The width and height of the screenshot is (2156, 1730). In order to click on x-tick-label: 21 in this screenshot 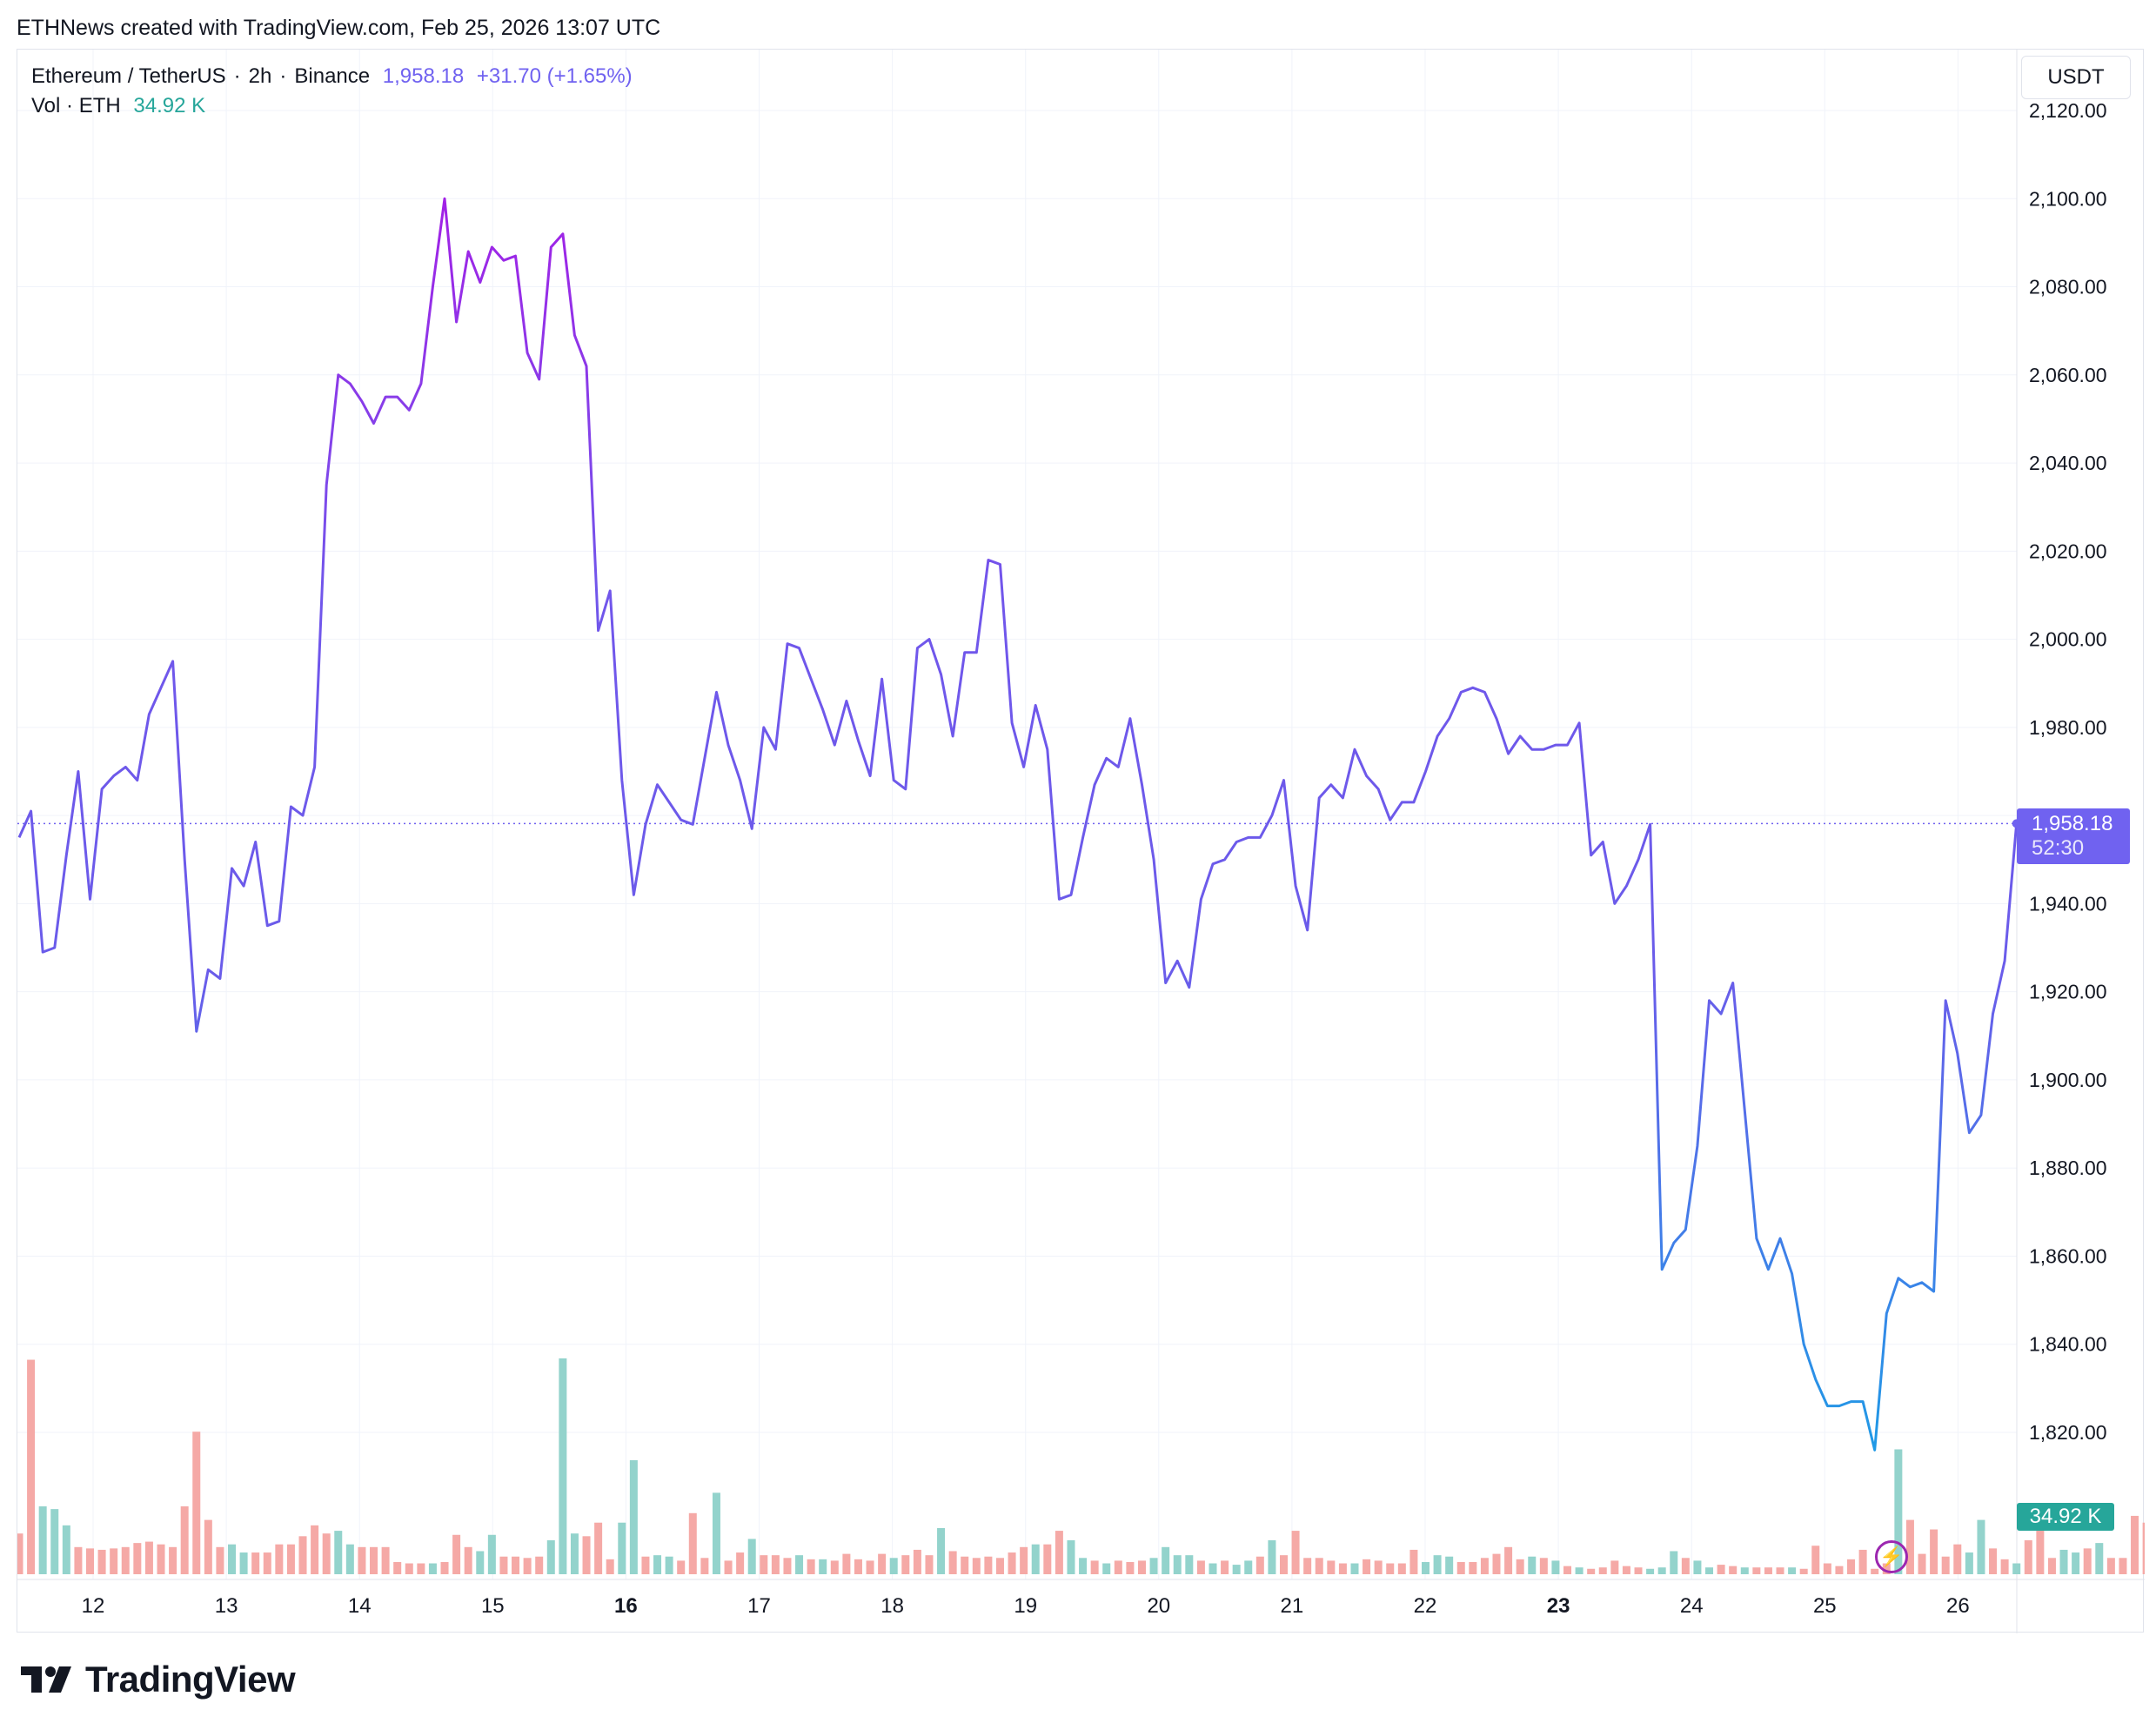, I will do `click(1292, 1606)`.